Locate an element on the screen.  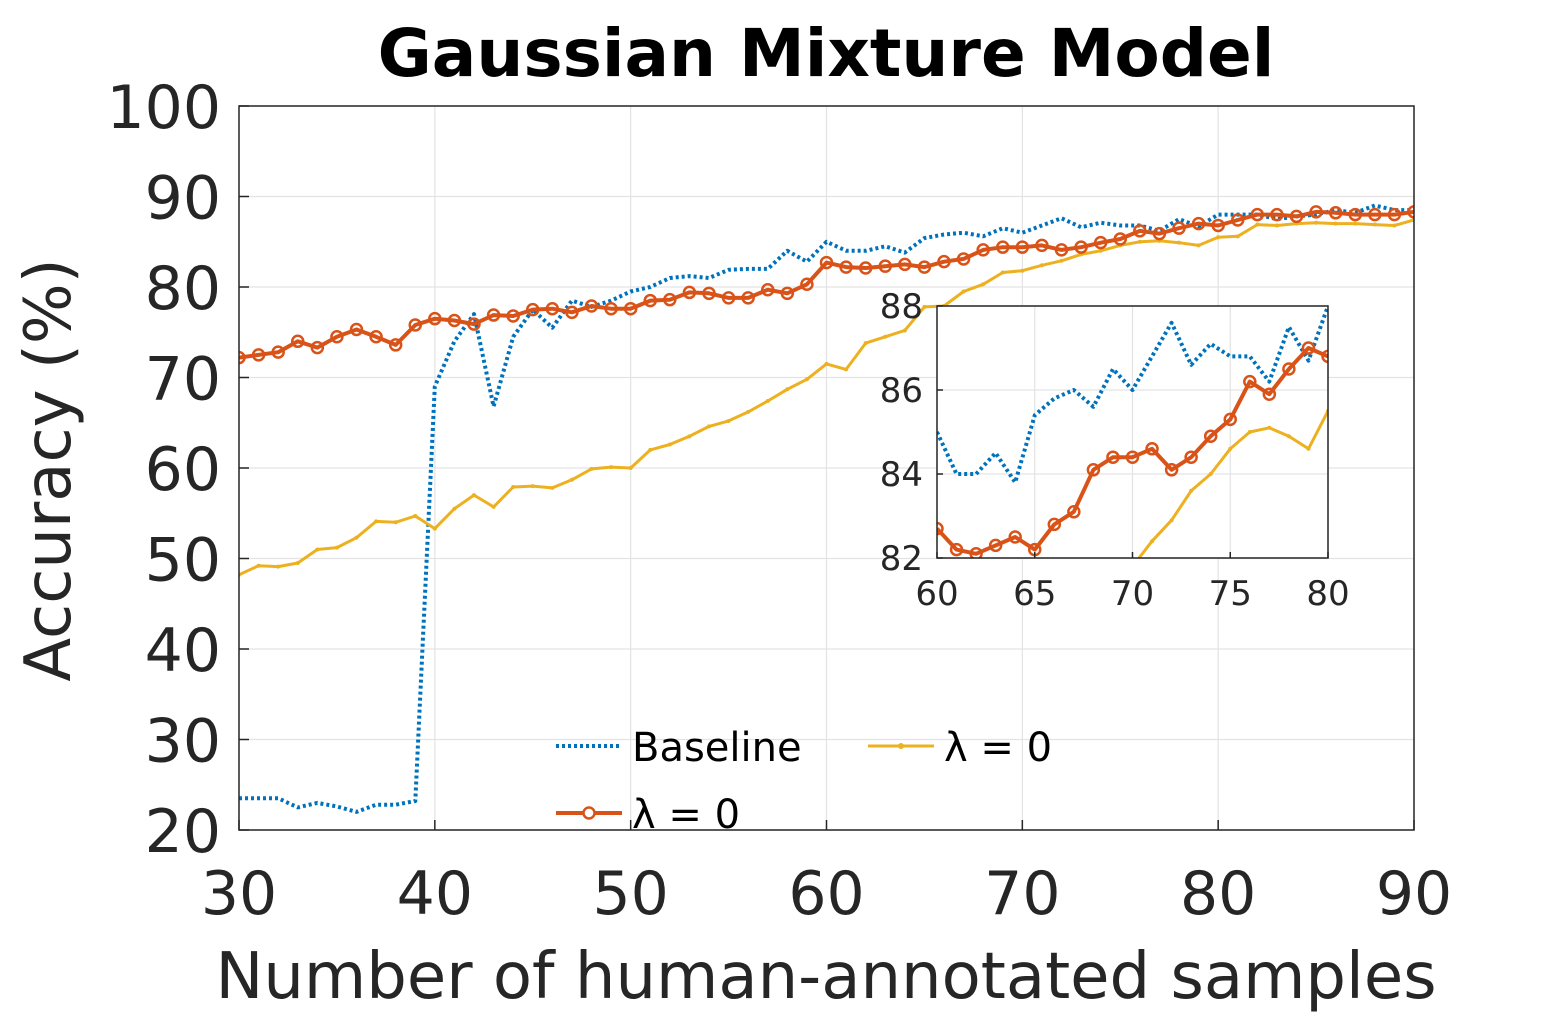
x-tick-labels: 30 40 50 60 70 80 90 is located at coordinates (826, 874).